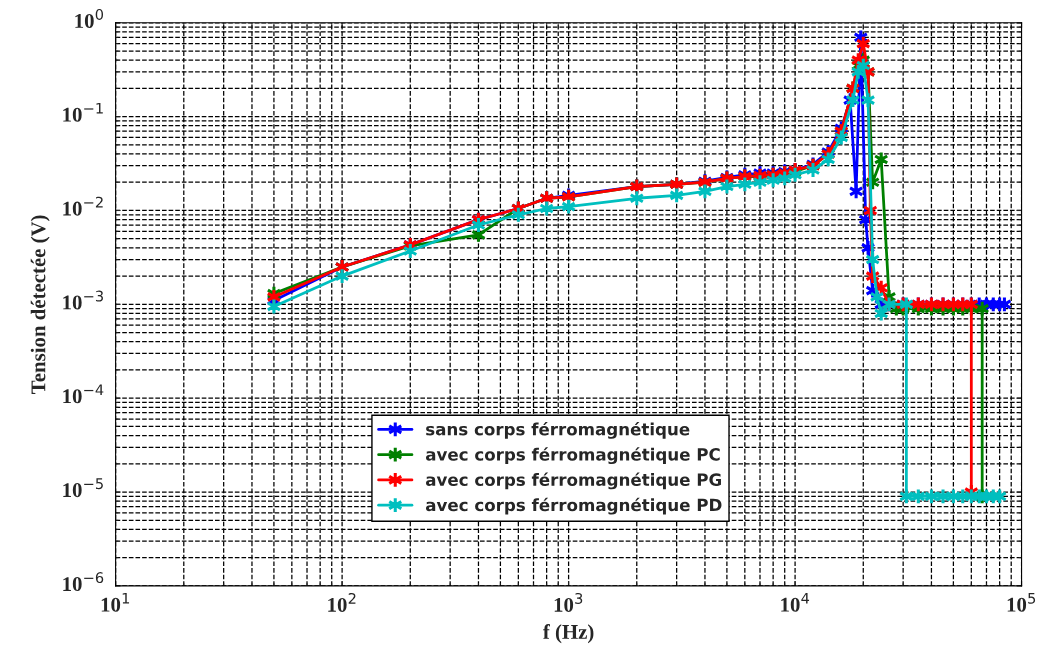 This screenshot has width=1051, height=651. What do you see at coordinates (558, 430) in the screenshot?
I see `legend-label: sans corps férromagnétique` at bounding box center [558, 430].